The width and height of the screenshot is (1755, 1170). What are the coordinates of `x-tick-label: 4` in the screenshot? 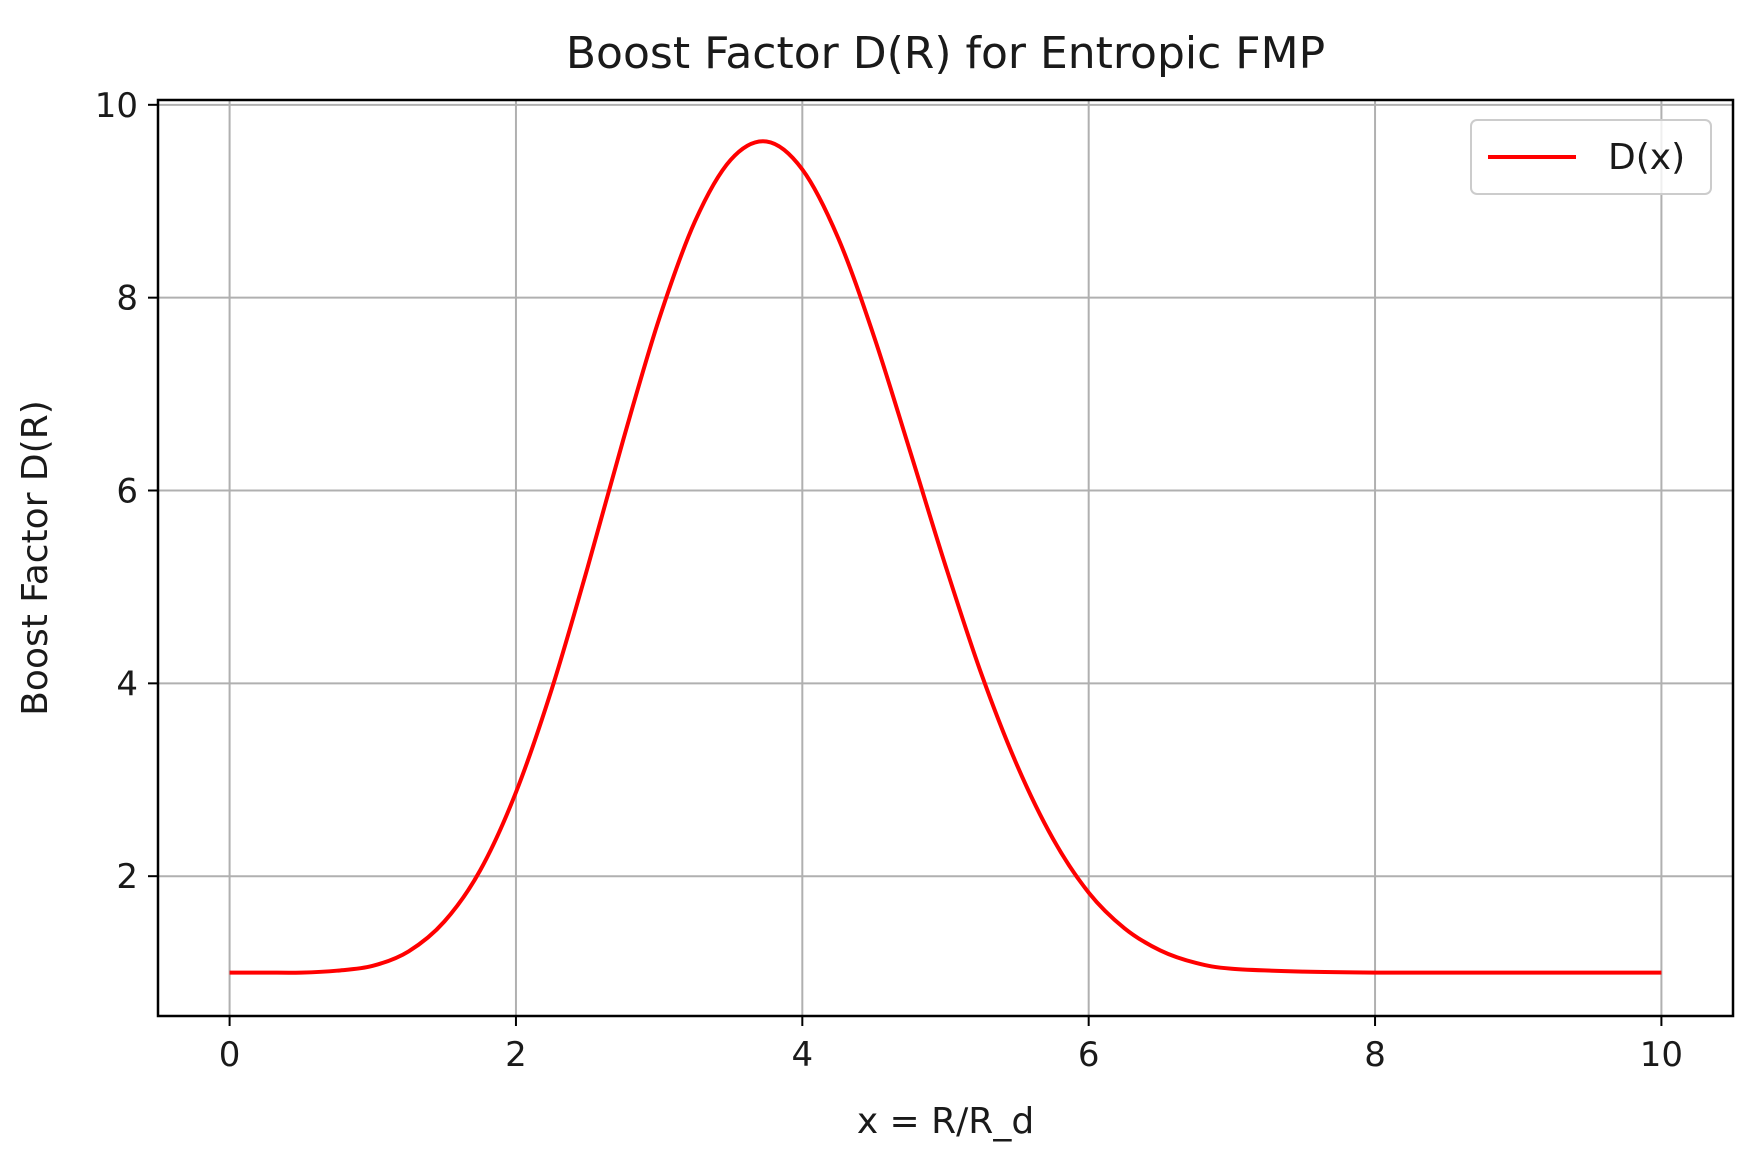 It's located at (802, 1055).